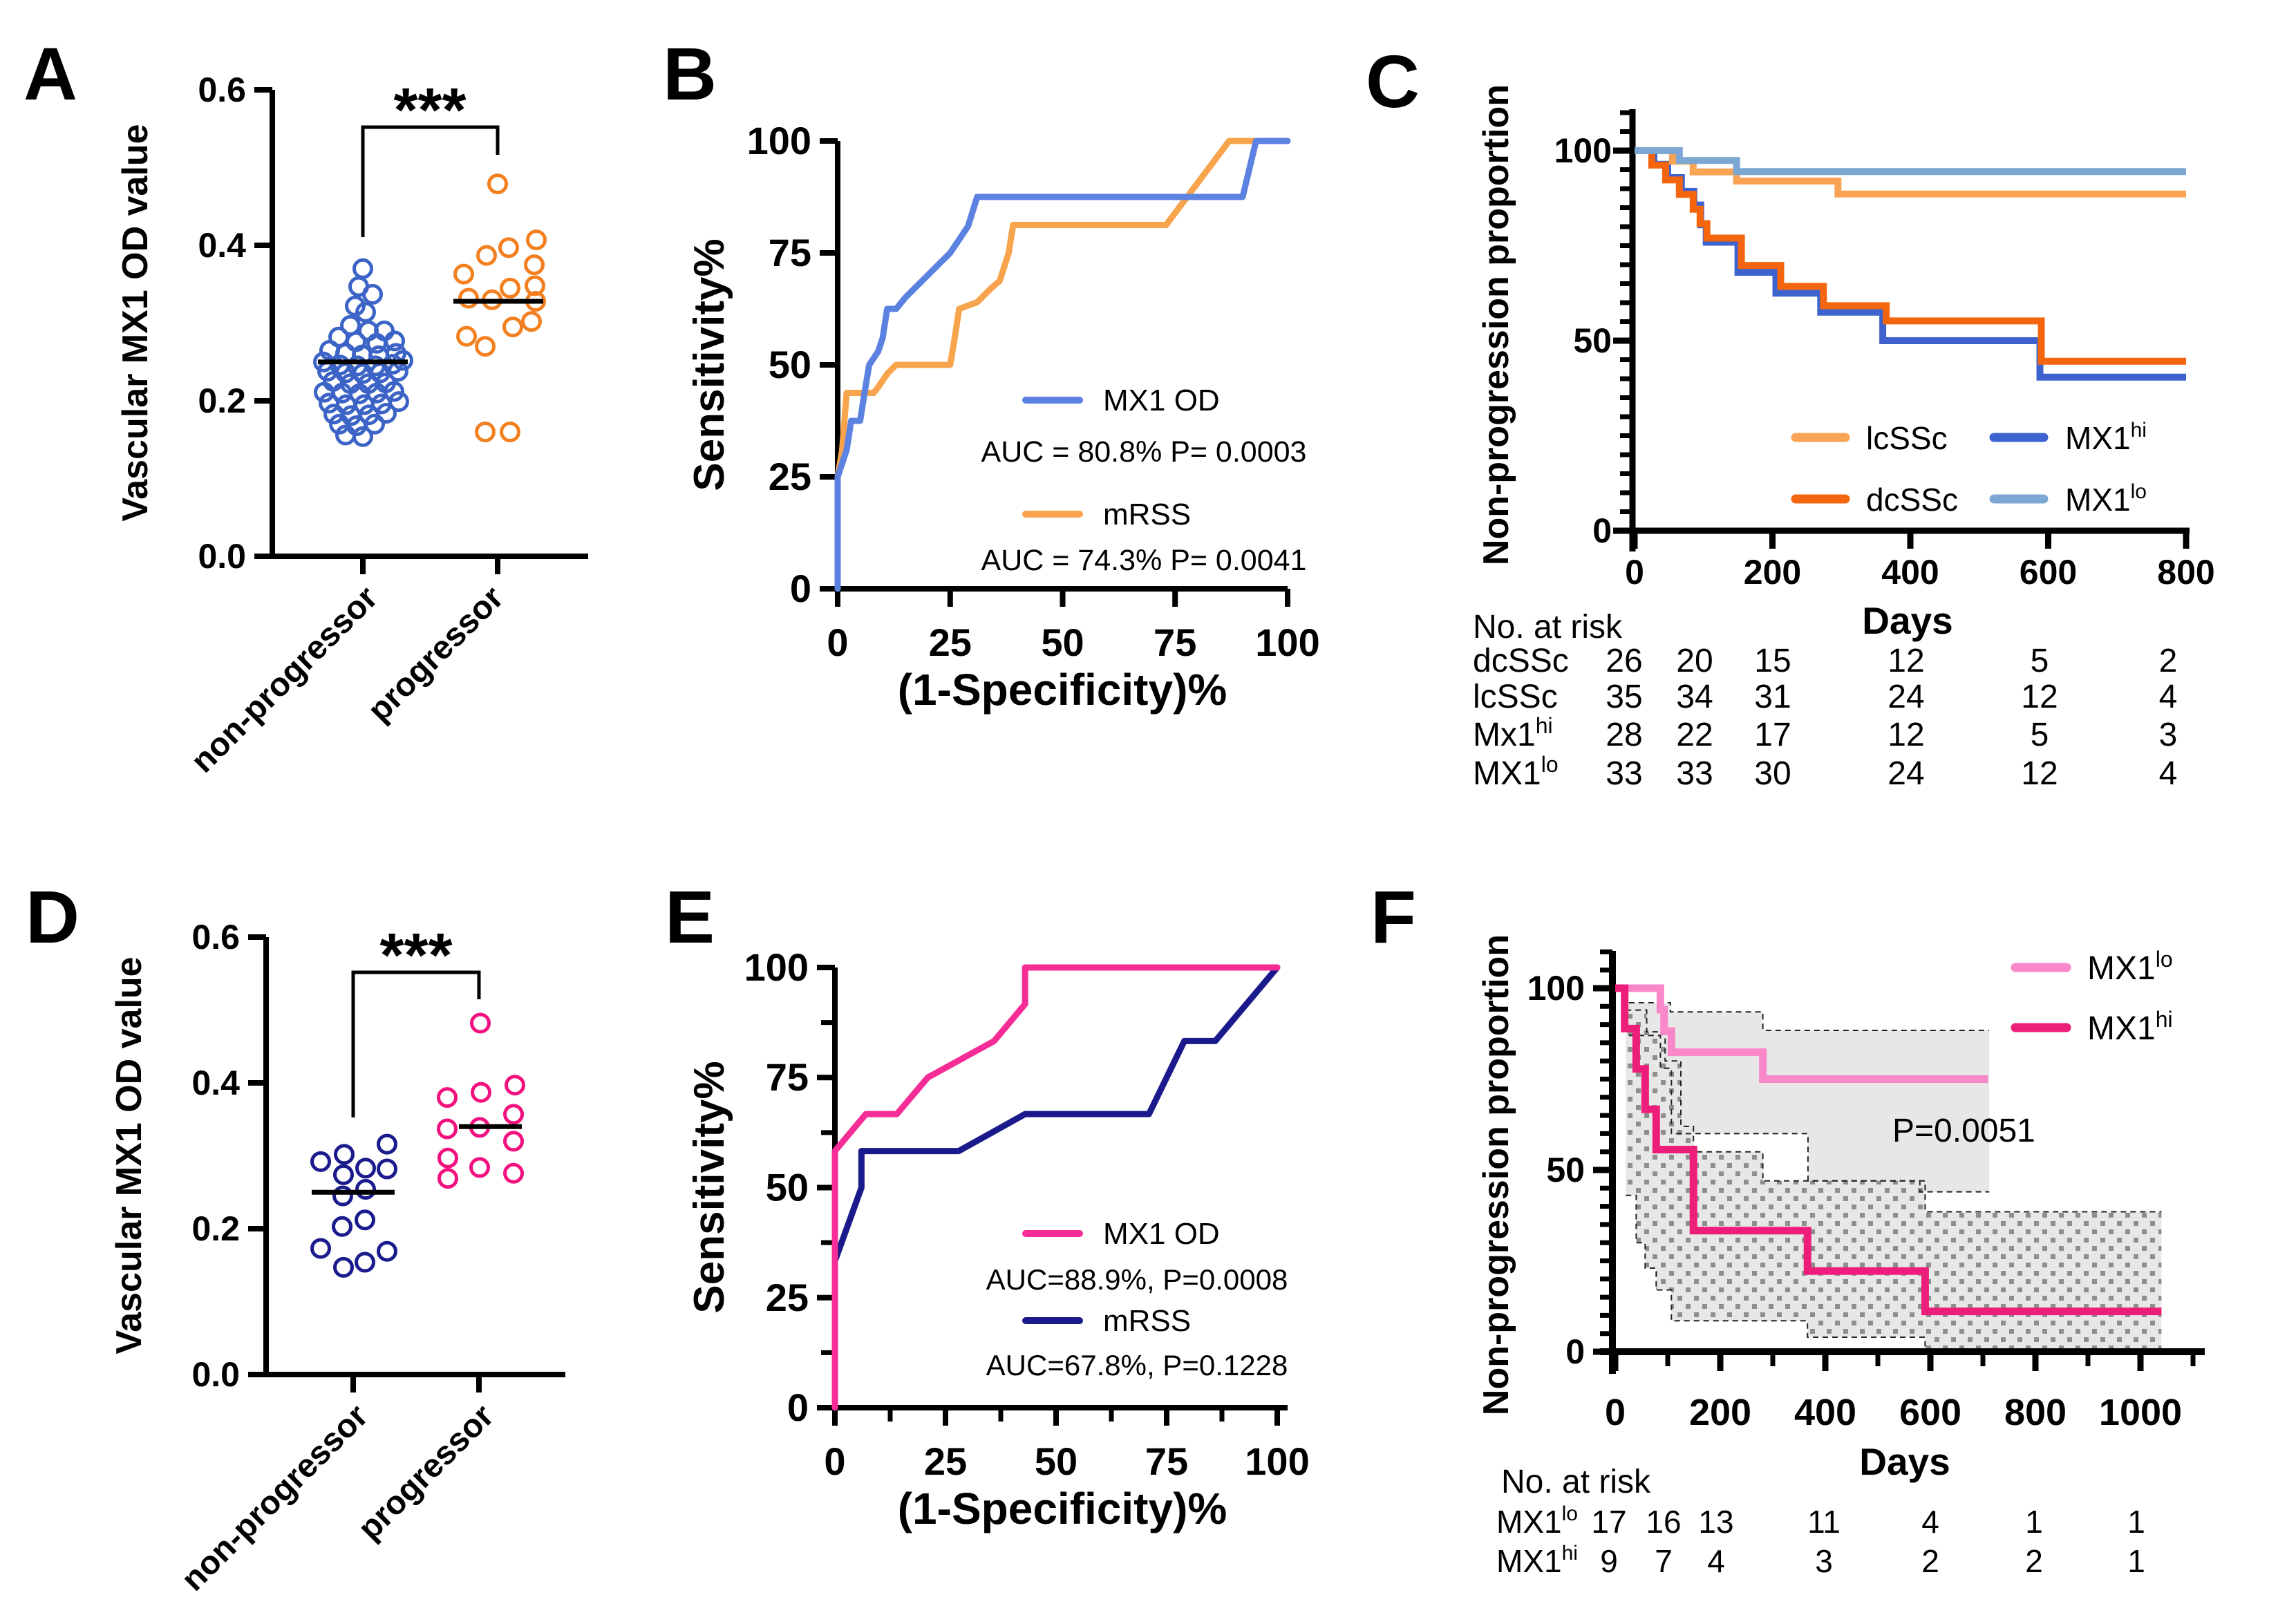 The height and width of the screenshot is (1624, 2287). What do you see at coordinates (52, 917) in the screenshot?
I see `svg-text: D` at bounding box center [52, 917].